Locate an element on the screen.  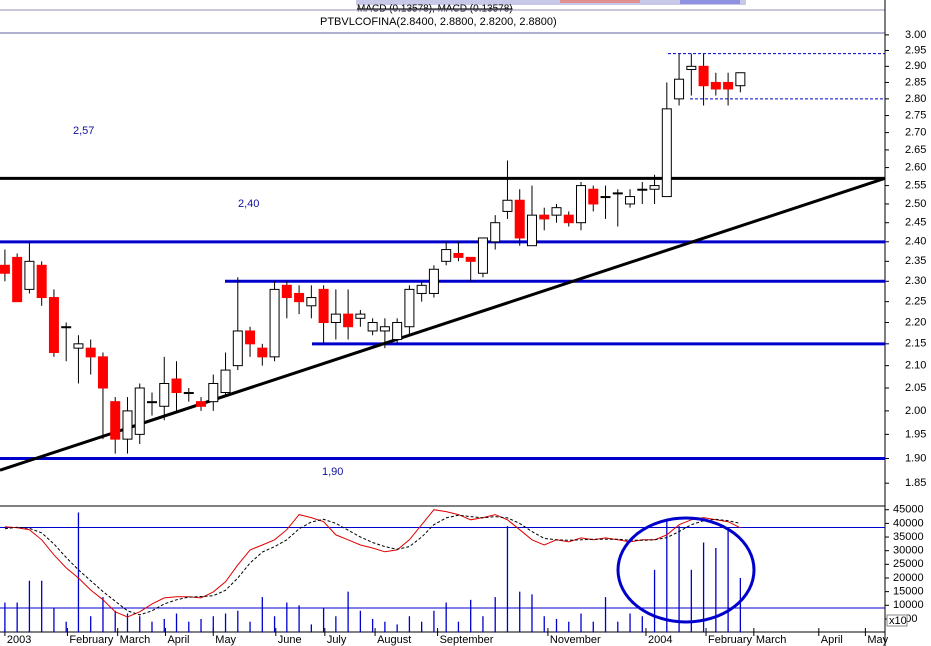
mini-strip is located at coordinates (551, 2).